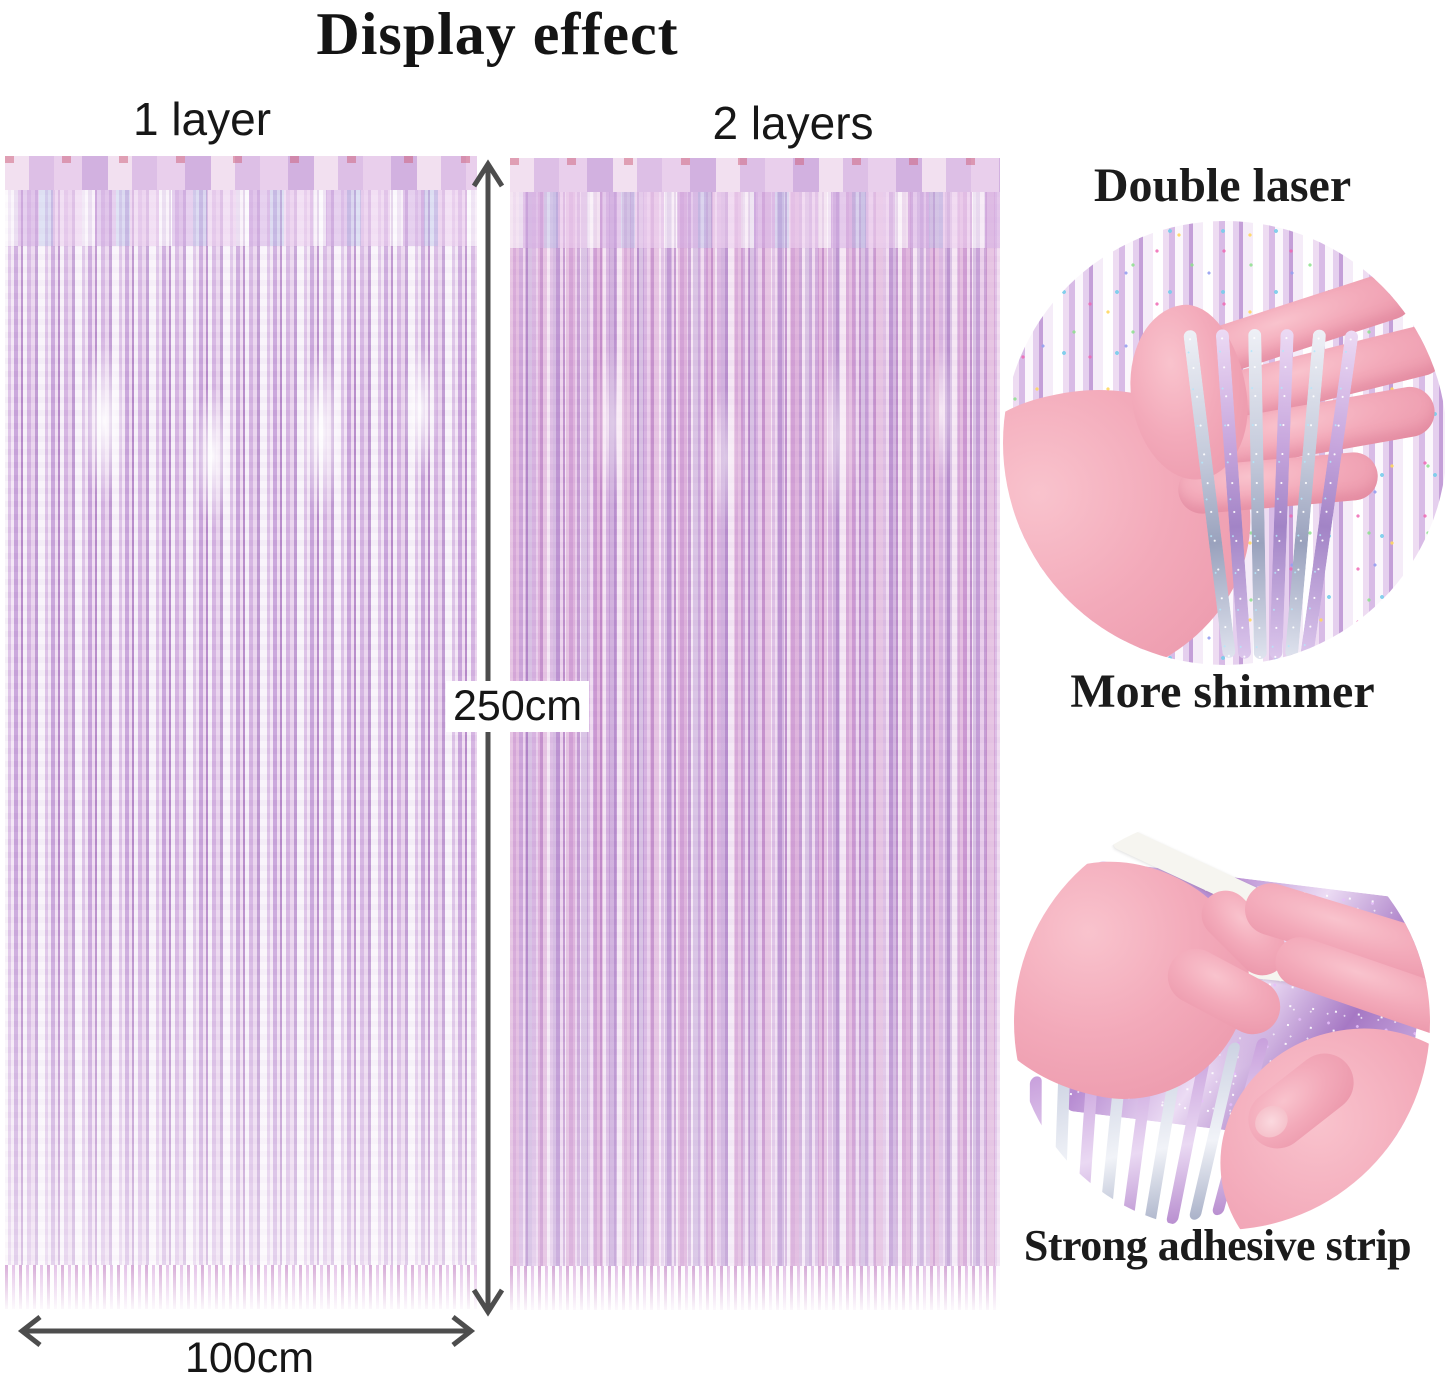 Image resolution: width=1445 pixels, height=1379 pixels. I want to click on height-arrow, so click(488, 738).